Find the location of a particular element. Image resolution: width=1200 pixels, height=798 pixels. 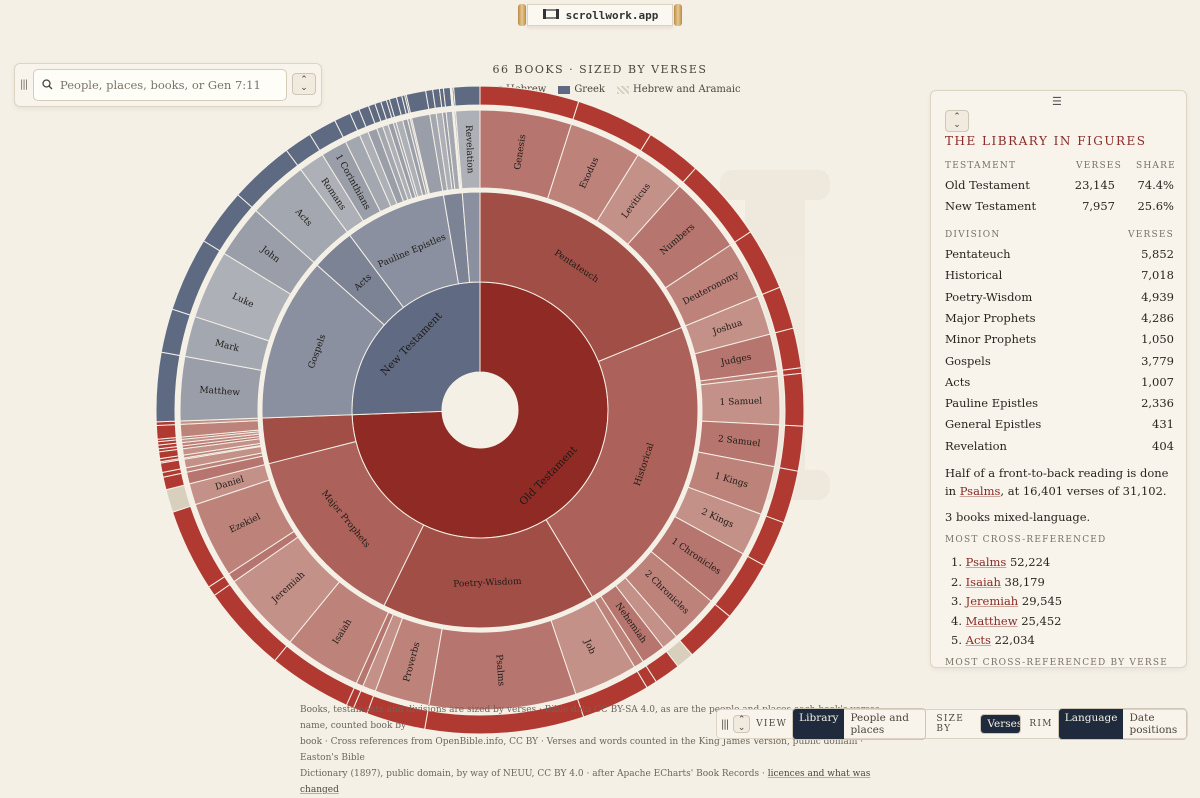

size-by-label: SIZE BY is located at coordinates (950, 724).